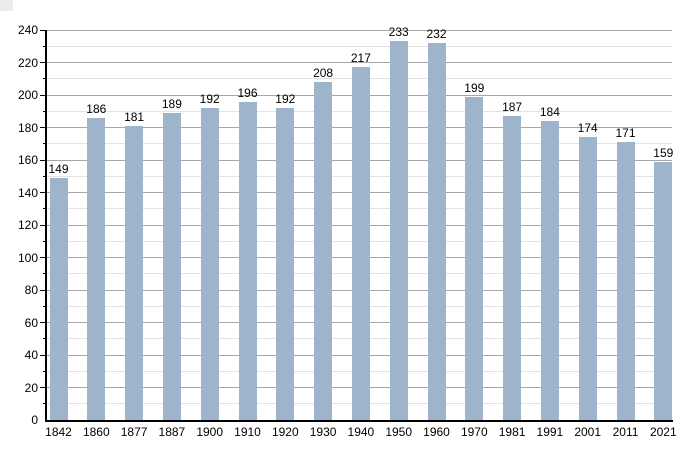 The height and width of the screenshot is (450, 700). I want to click on x-axis-label: 1960, so click(436, 432).